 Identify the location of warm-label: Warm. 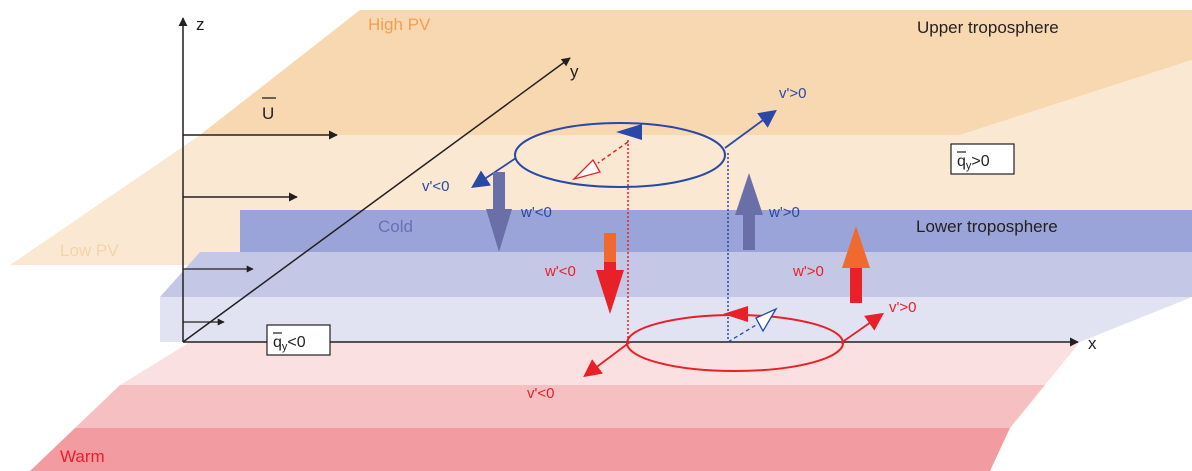
(82, 456).